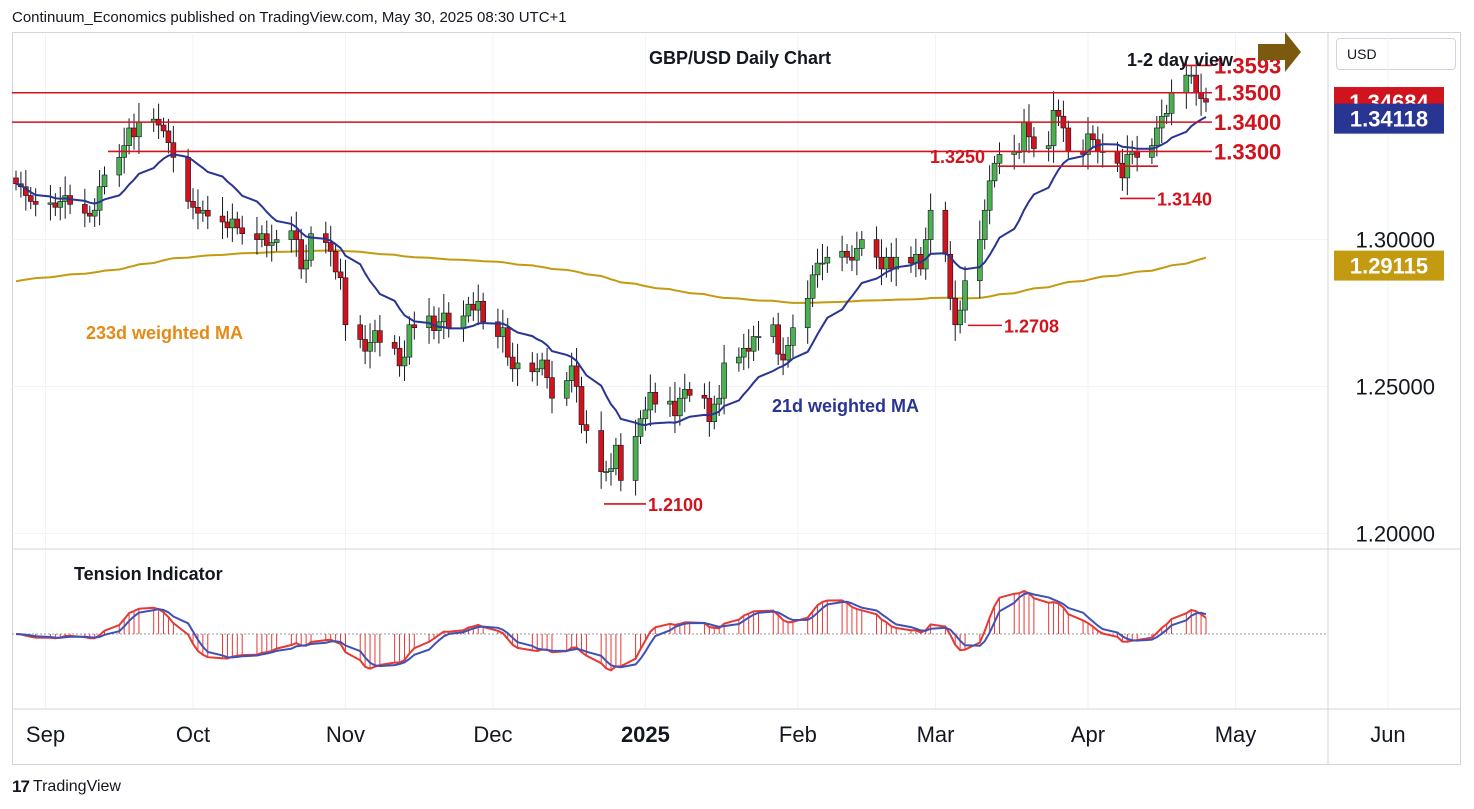 The image size is (1474, 809). Describe the element at coordinates (164, 333) in the screenshot. I see `ma233-label: 233d weighted MA` at that location.